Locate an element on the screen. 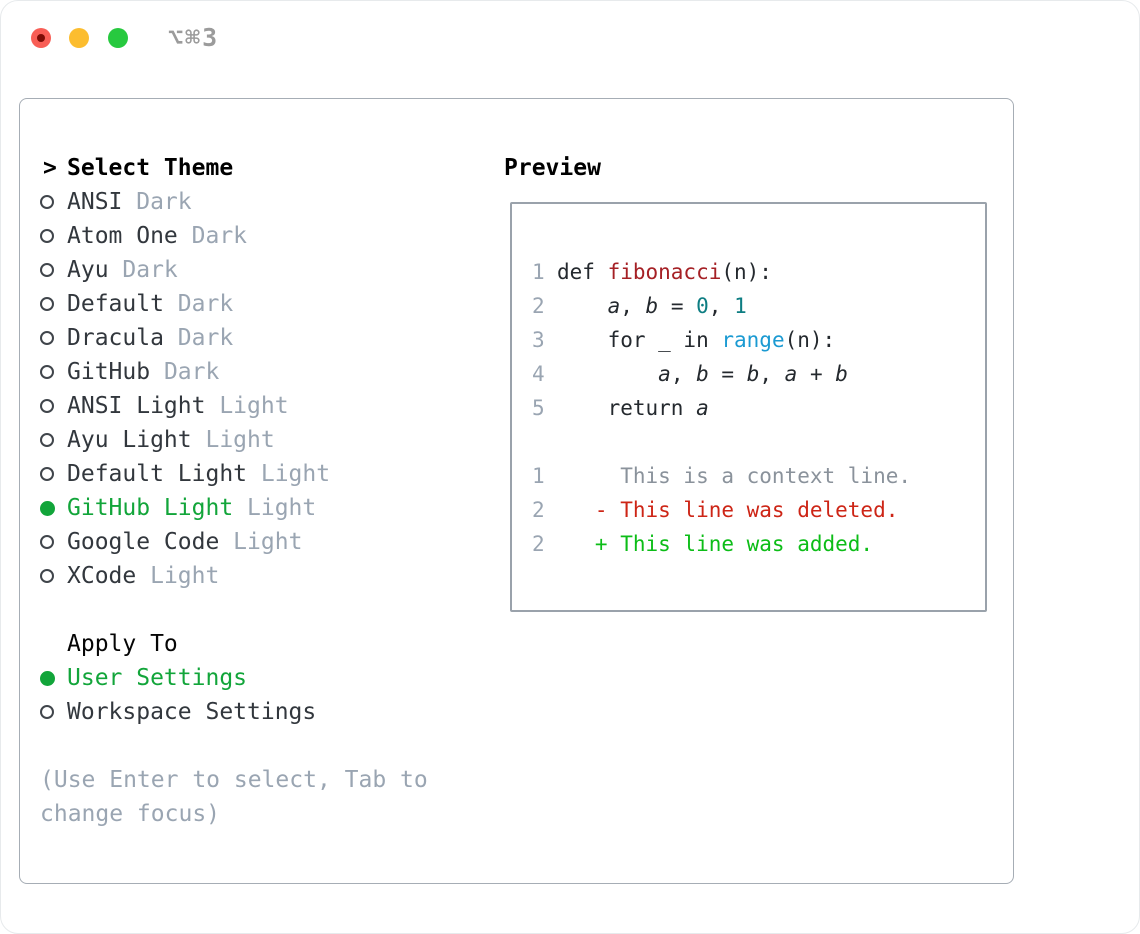 The height and width of the screenshot is (934, 1140). theme-item-label: Ayu Light is located at coordinates (129, 440).